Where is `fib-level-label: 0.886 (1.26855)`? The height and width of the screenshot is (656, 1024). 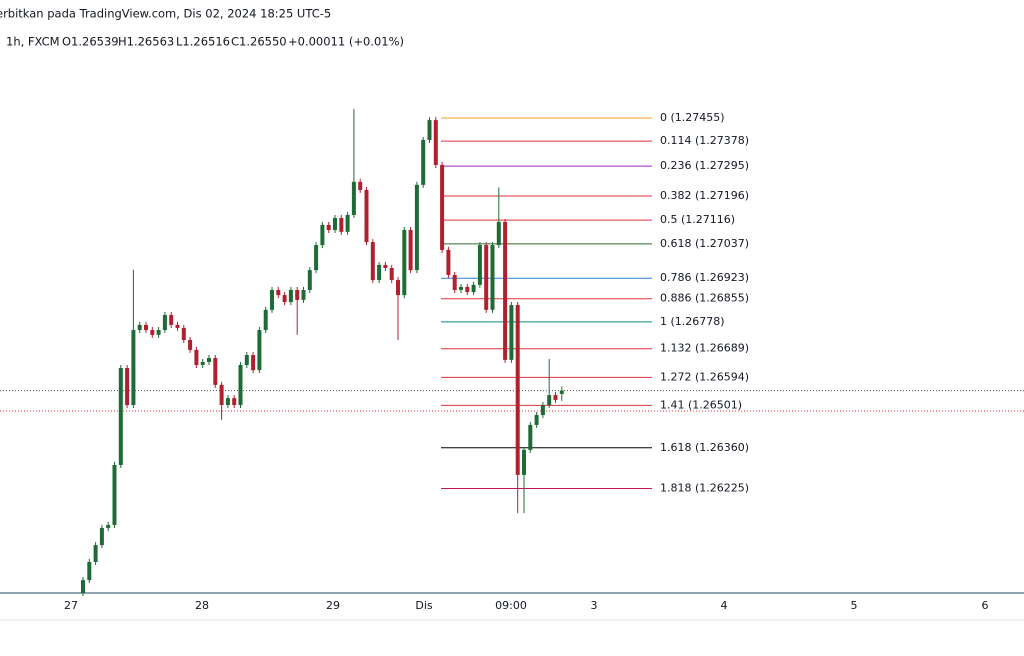 fib-level-label: 0.886 (1.26855) is located at coordinates (704, 298).